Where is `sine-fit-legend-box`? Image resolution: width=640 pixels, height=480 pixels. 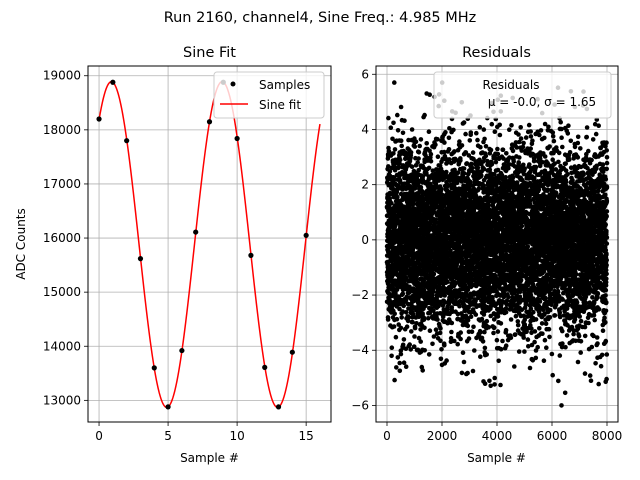
sine-fit-legend-box is located at coordinates (269, 95).